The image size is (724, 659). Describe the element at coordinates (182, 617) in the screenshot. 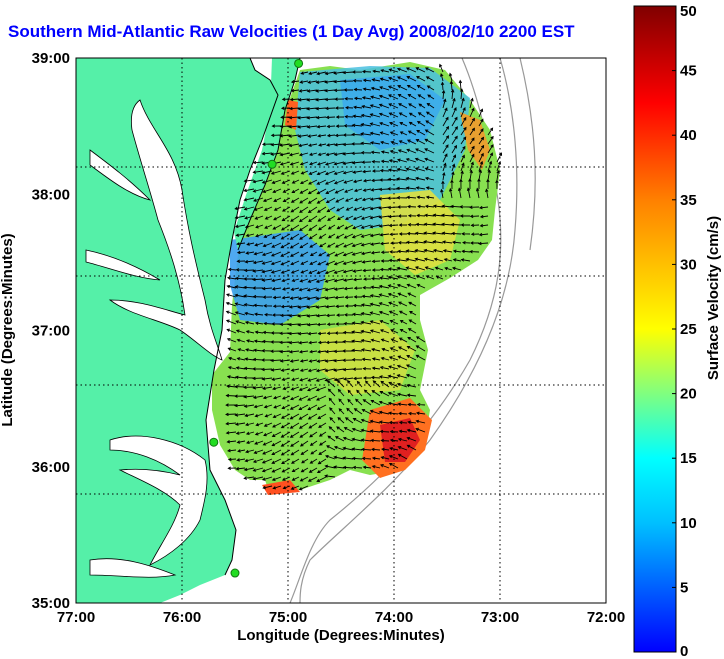

I see `x-tick-label: 76:00` at that location.